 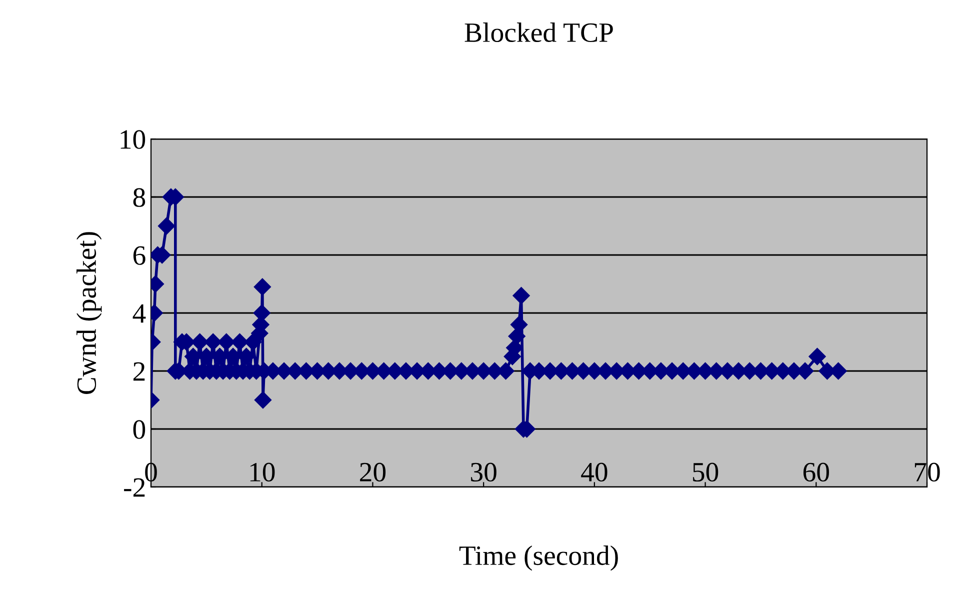 What do you see at coordinates (134, 487) in the screenshot?
I see `y-tick-label: -2` at bounding box center [134, 487].